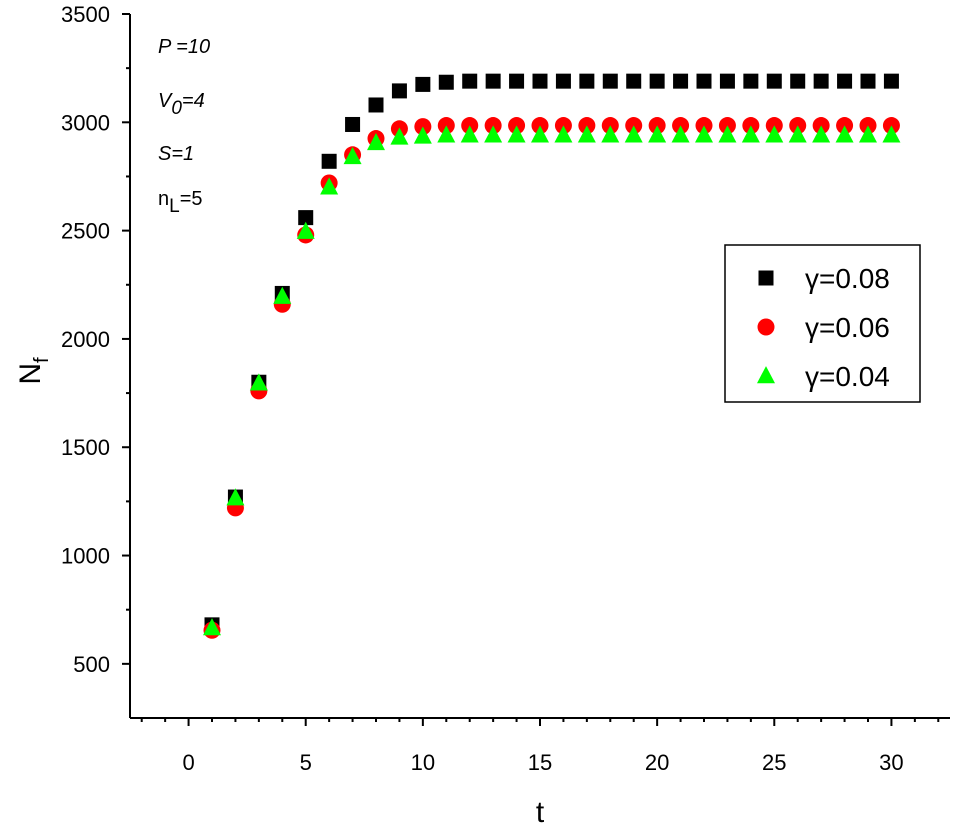  Describe the element at coordinates (847, 327) in the screenshot. I see `legend-label: γ=0.06` at that location.